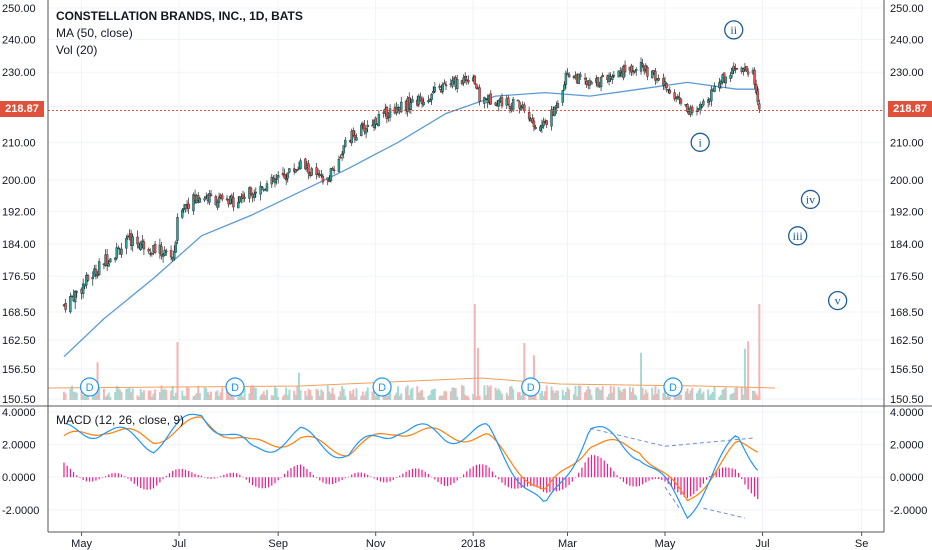 The height and width of the screenshot is (550, 932). What do you see at coordinates (907, 478) in the screenshot?
I see `macd-tick-label-right: 0.0000` at bounding box center [907, 478].